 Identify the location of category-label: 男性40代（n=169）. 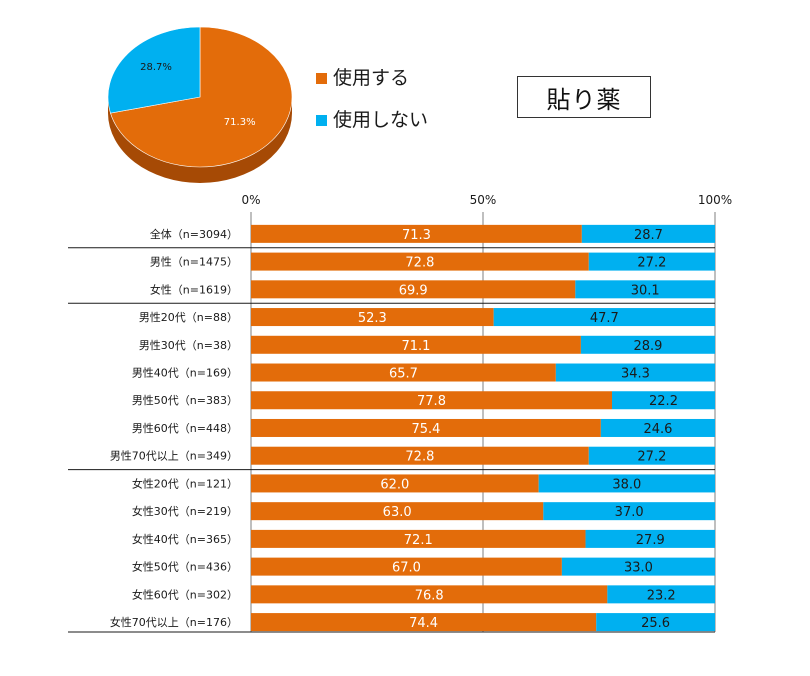
(185, 373).